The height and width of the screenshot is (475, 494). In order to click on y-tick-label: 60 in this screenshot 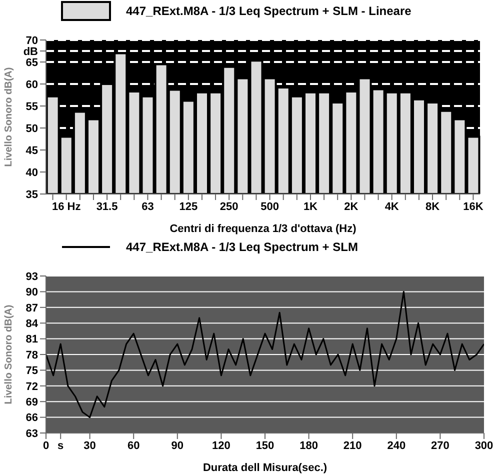, I will do `click(32, 84)`.